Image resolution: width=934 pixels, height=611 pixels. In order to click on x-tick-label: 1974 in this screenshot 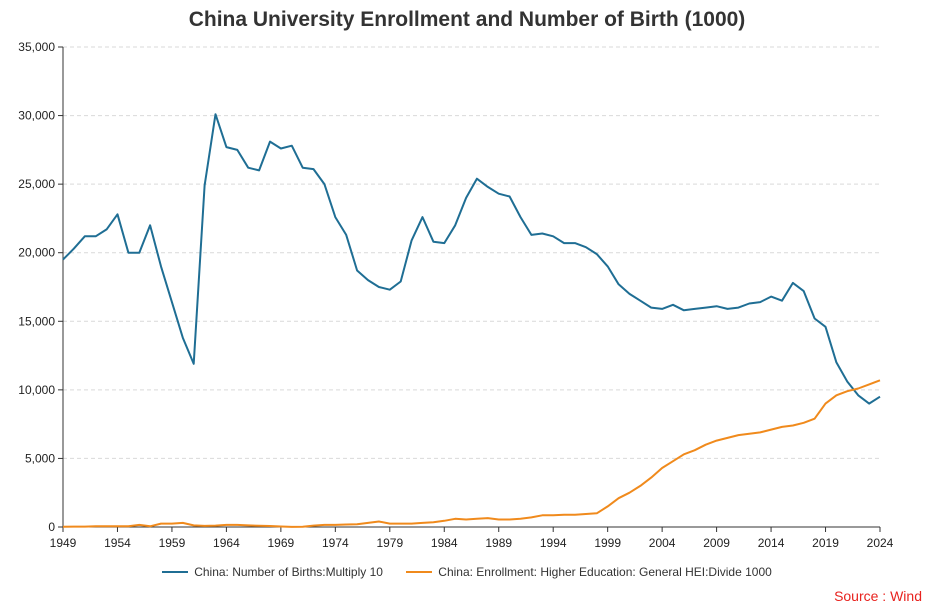, I will do `click(335, 543)`.